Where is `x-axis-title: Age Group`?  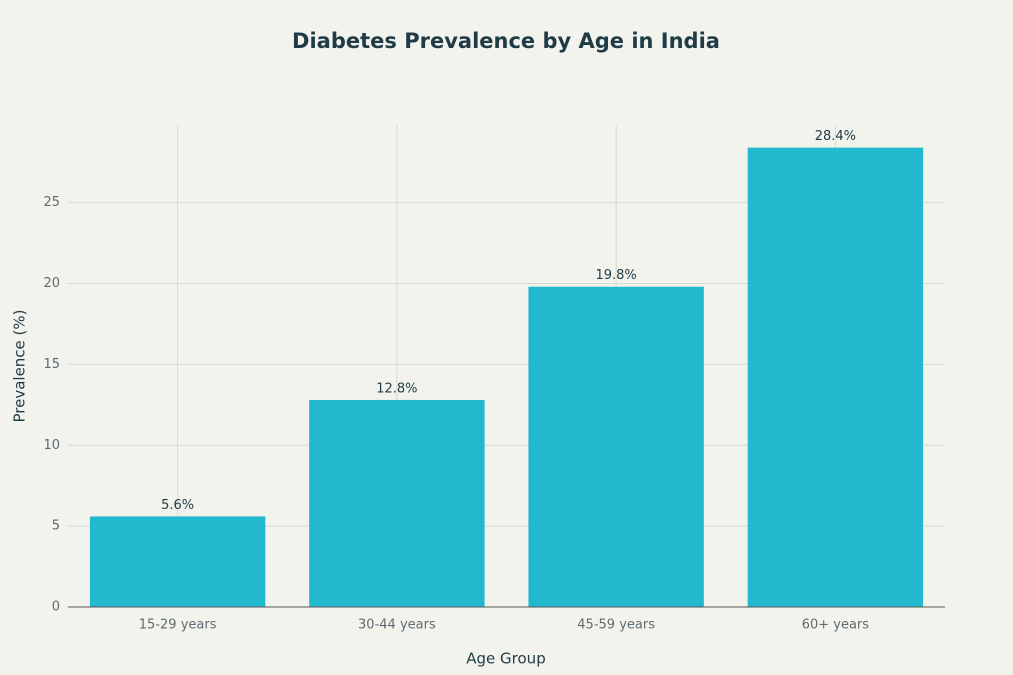 x-axis-title: Age Group is located at coordinates (505, 659).